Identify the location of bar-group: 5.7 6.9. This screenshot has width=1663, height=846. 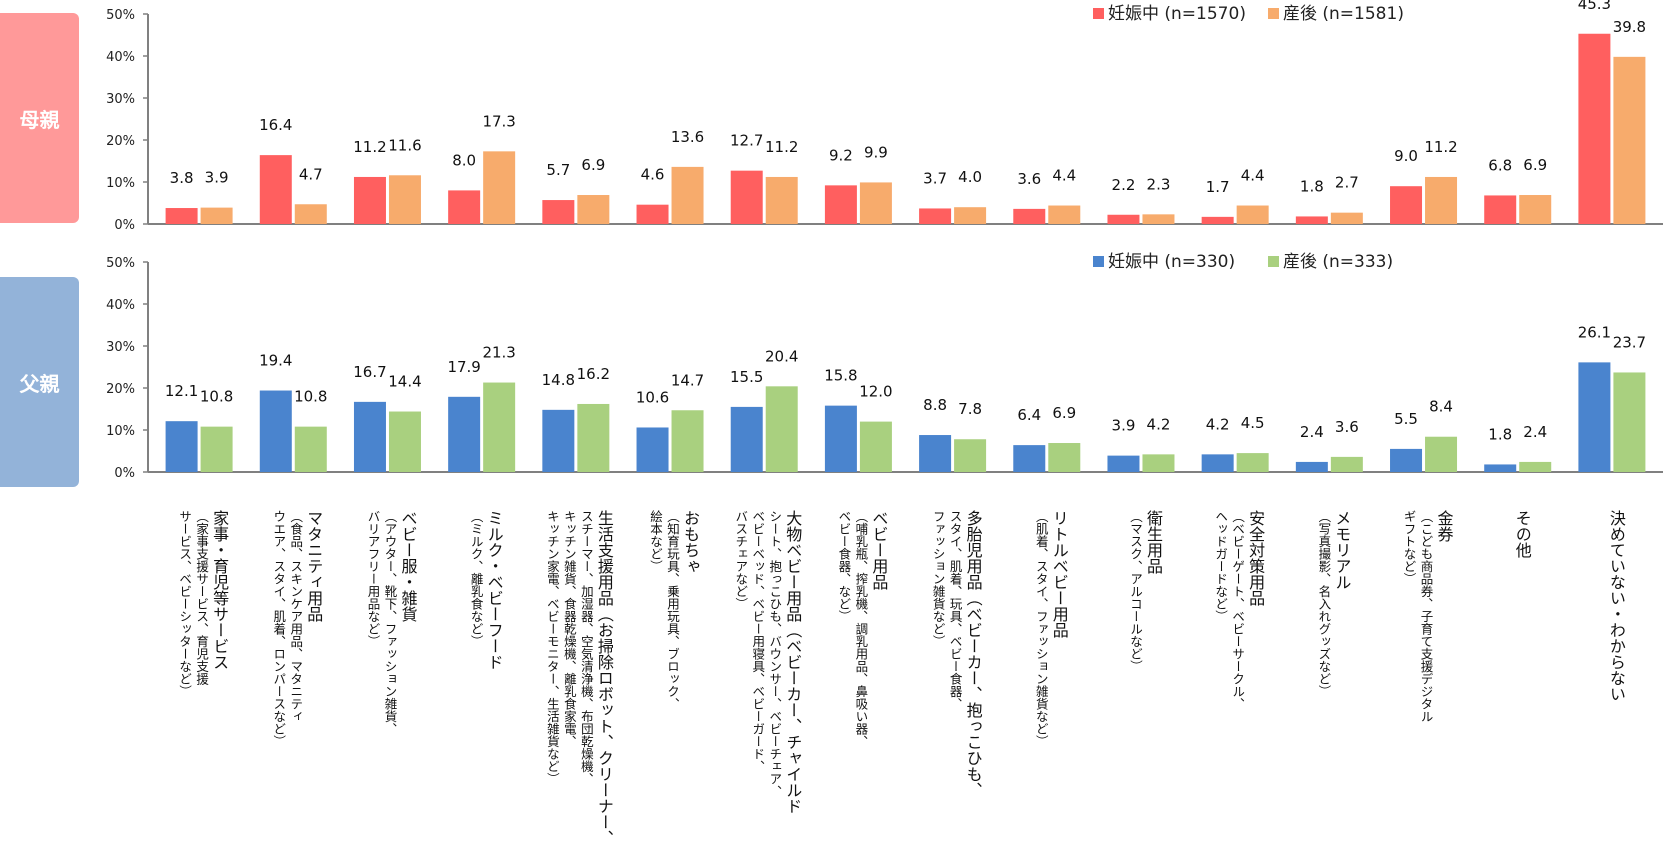
(576, 190).